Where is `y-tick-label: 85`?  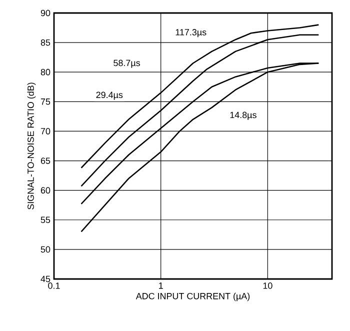 y-tick-label: 85 is located at coordinates (45, 42).